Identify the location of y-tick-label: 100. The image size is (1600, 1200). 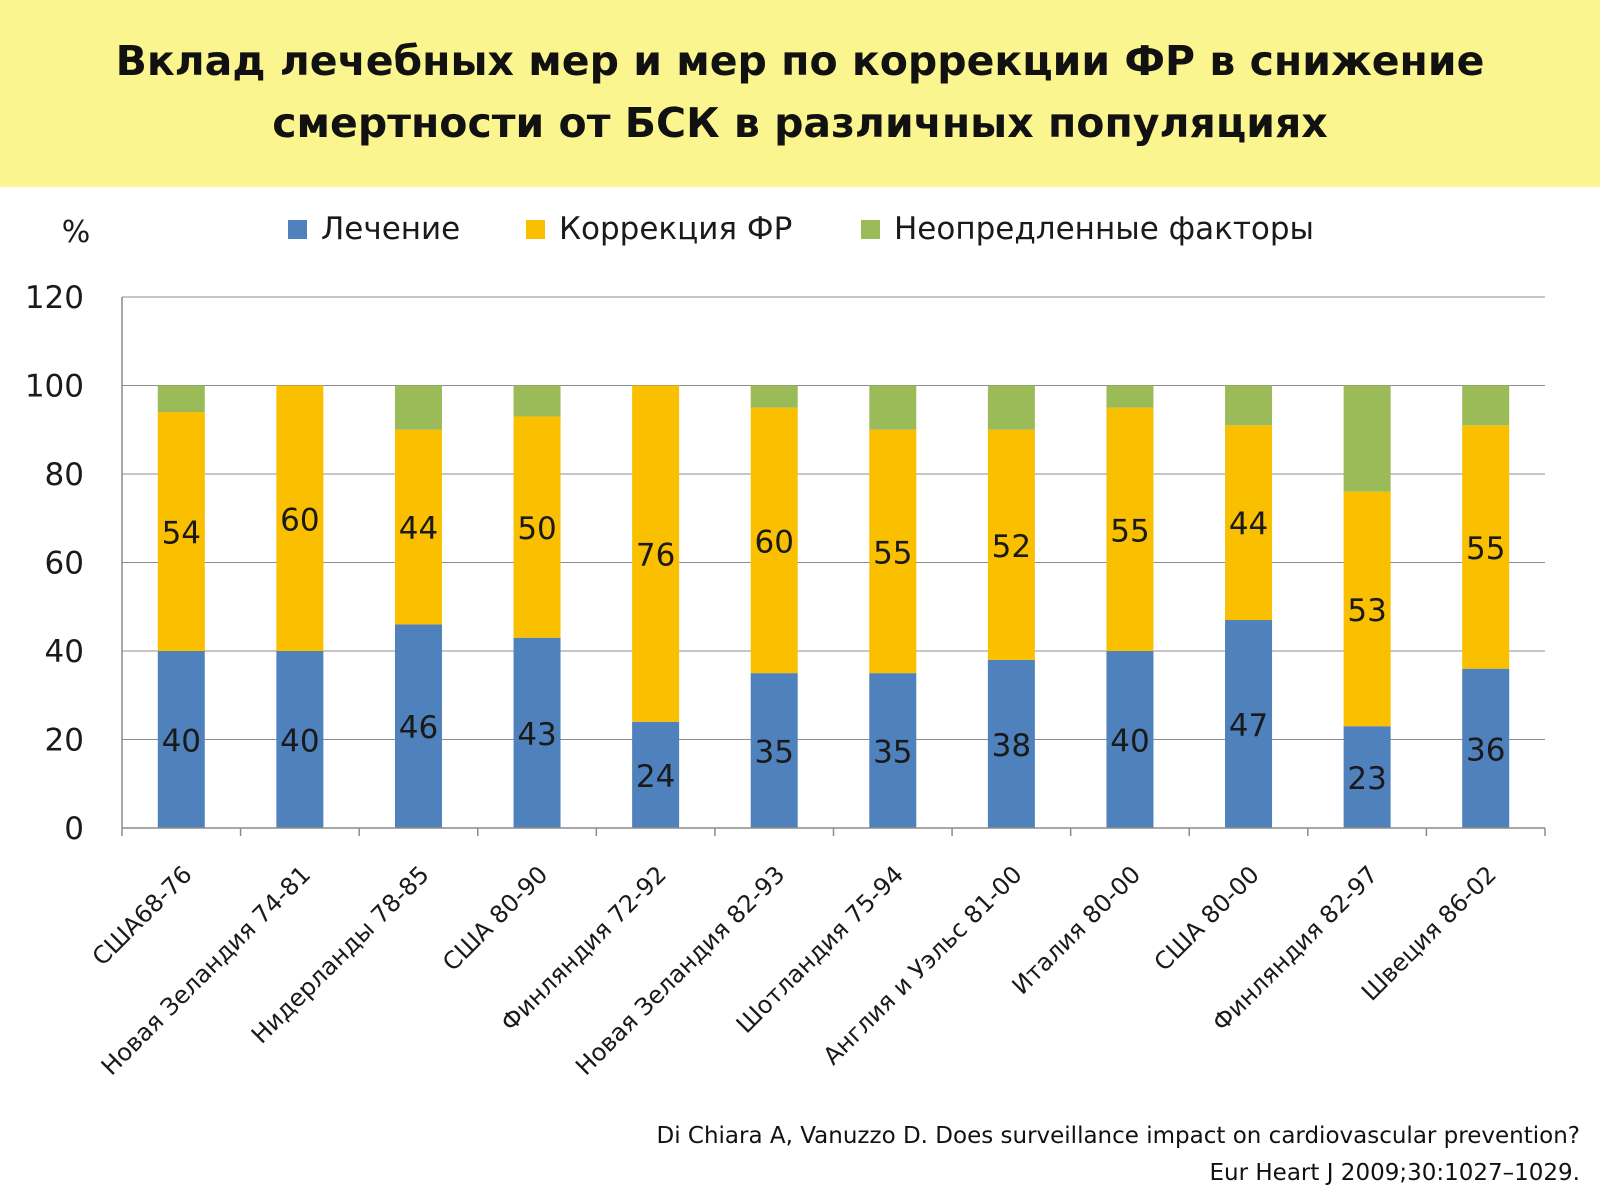
(54, 387).